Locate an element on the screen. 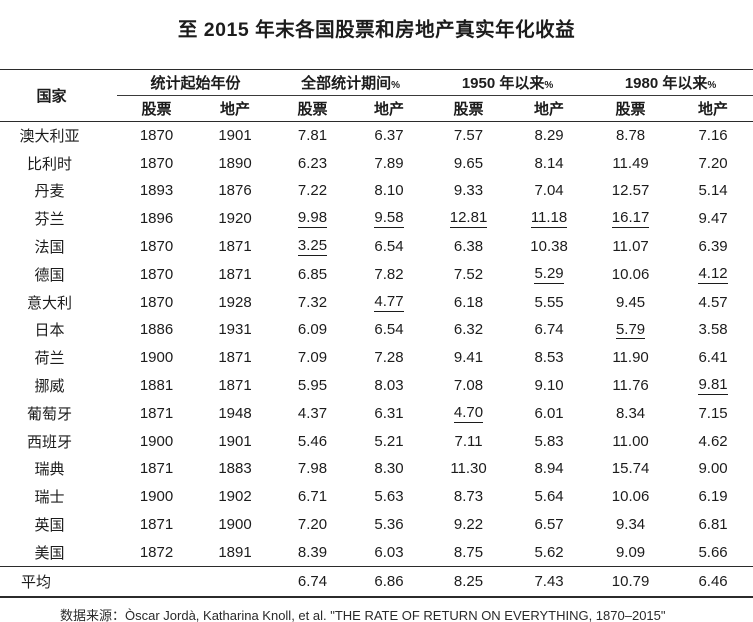 This screenshot has width=753, height=622. value-cell: 3.58 is located at coordinates (713, 330).